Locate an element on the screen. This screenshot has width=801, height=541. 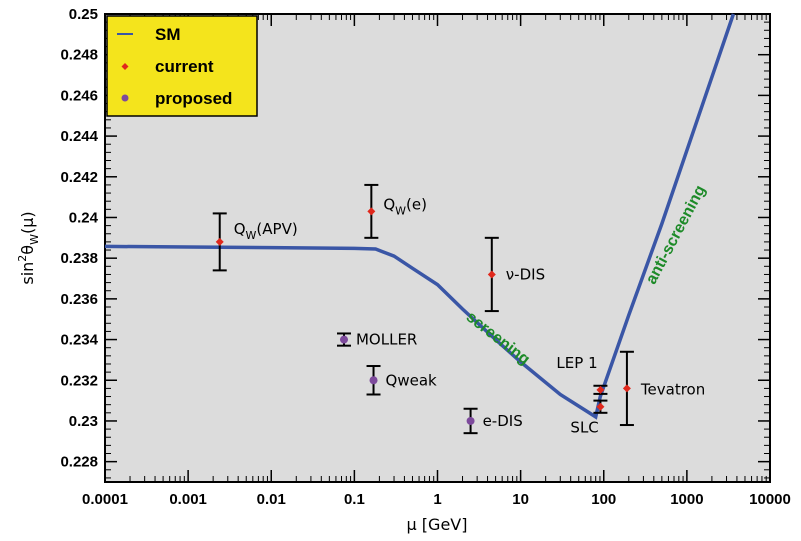
y-title-mid: θ is located at coordinates (27, 250).